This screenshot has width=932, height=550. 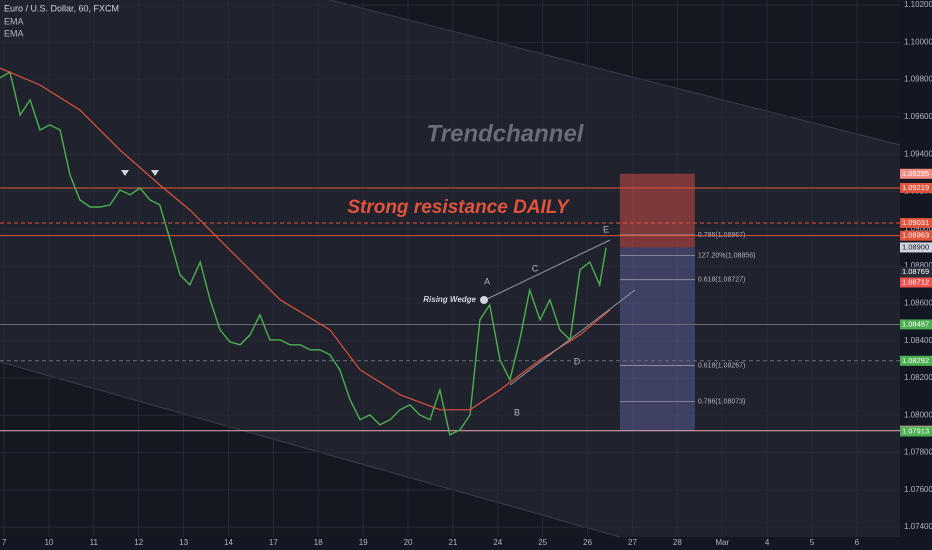 I want to click on wave-label: B, so click(x=517, y=412).